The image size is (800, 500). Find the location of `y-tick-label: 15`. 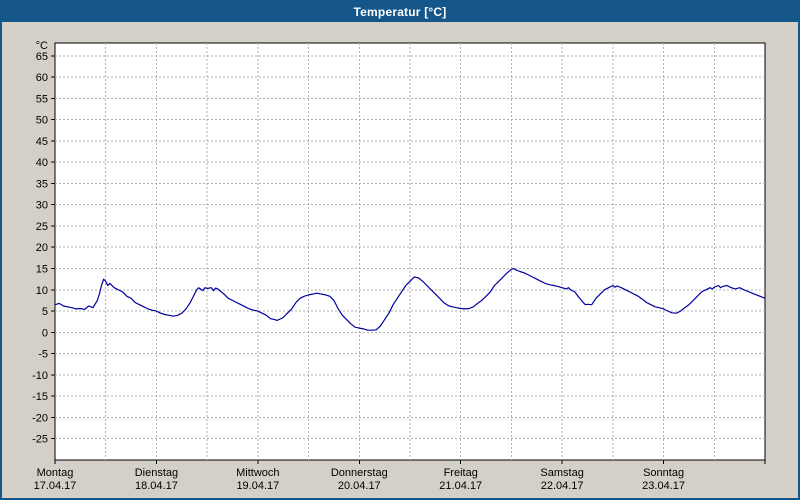

y-tick-label: 15 is located at coordinates (42, 270).